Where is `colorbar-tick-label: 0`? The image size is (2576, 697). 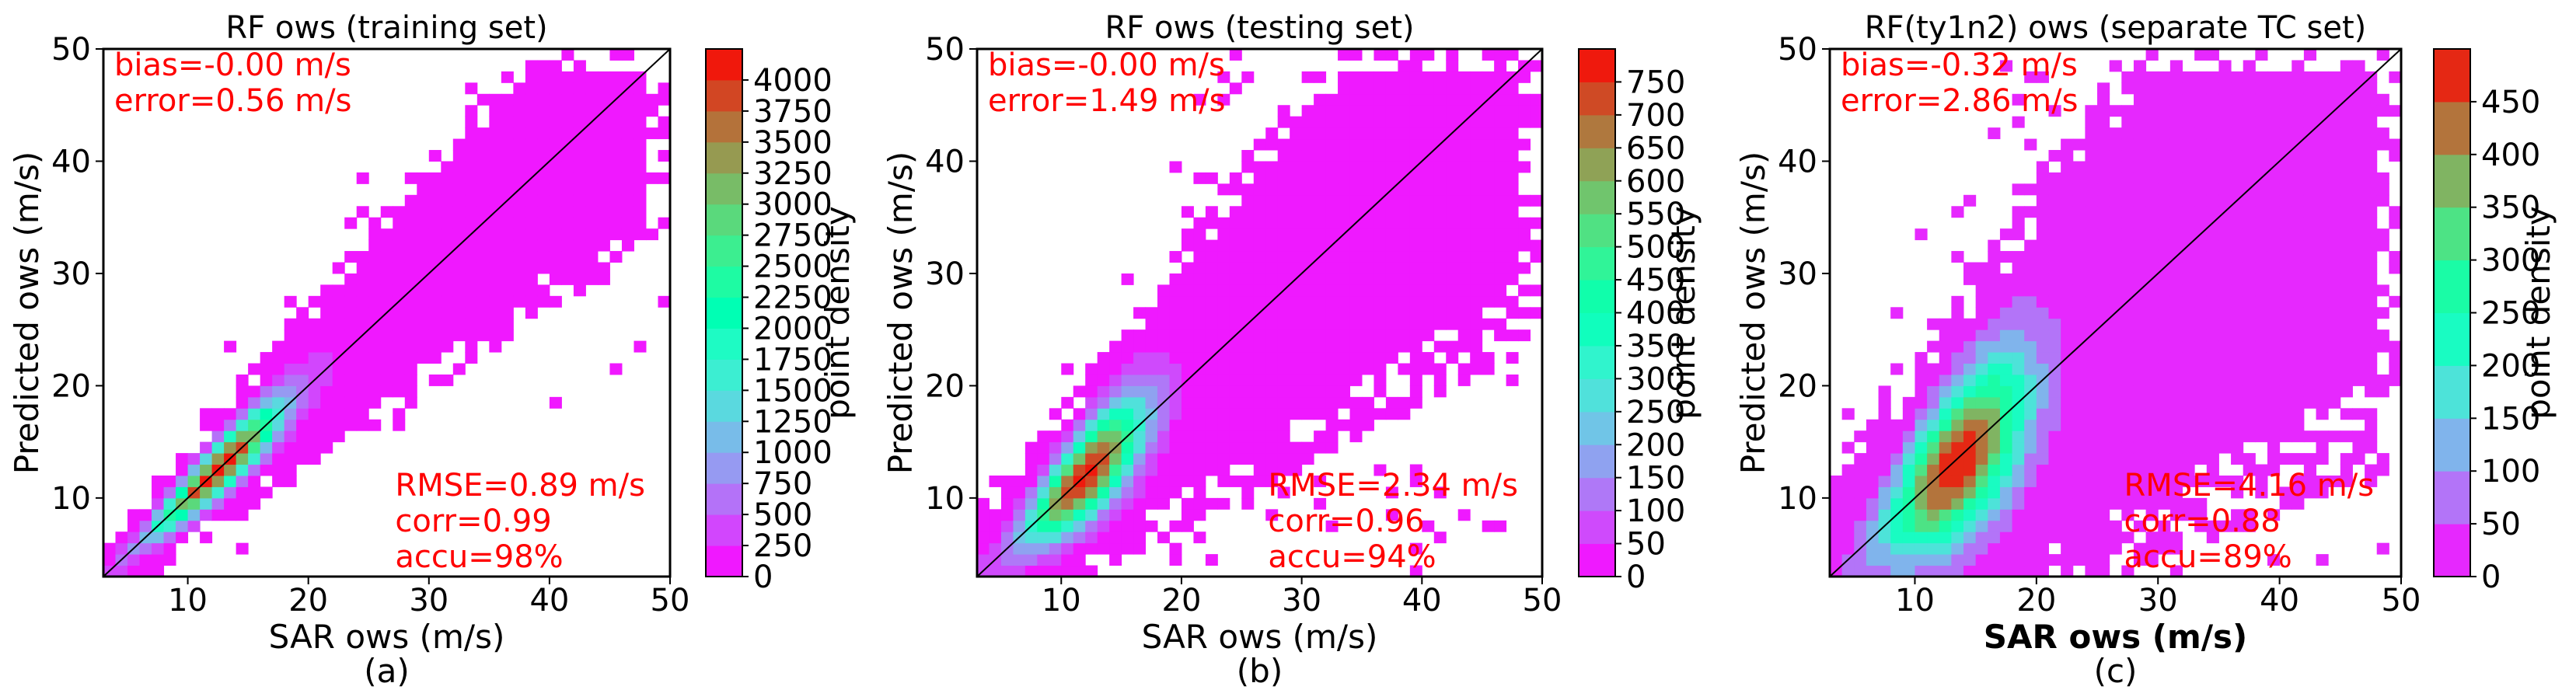 colorbar-tick-label: 0 is located at coordinates (1636, 577).